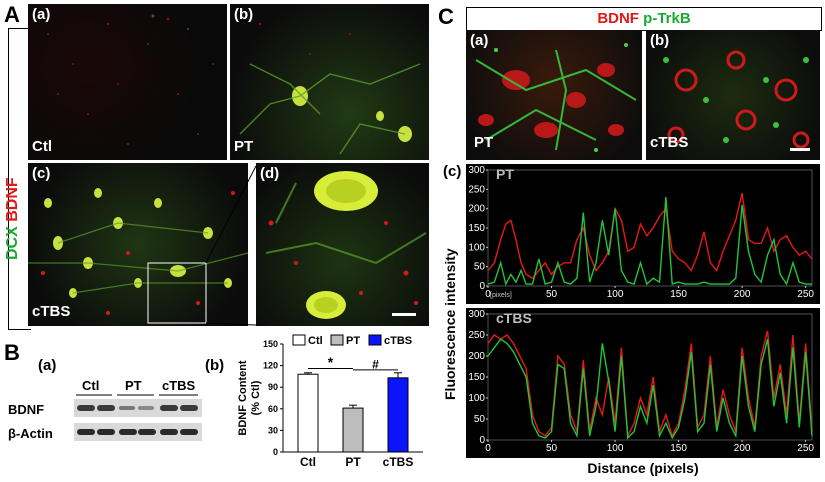 The image size is (825, 482). What do you see at coordinates (501, 295) in the screenshot?
I see `plot-pt-pixels-note: [pixels]` at bounding box center [501, 295].